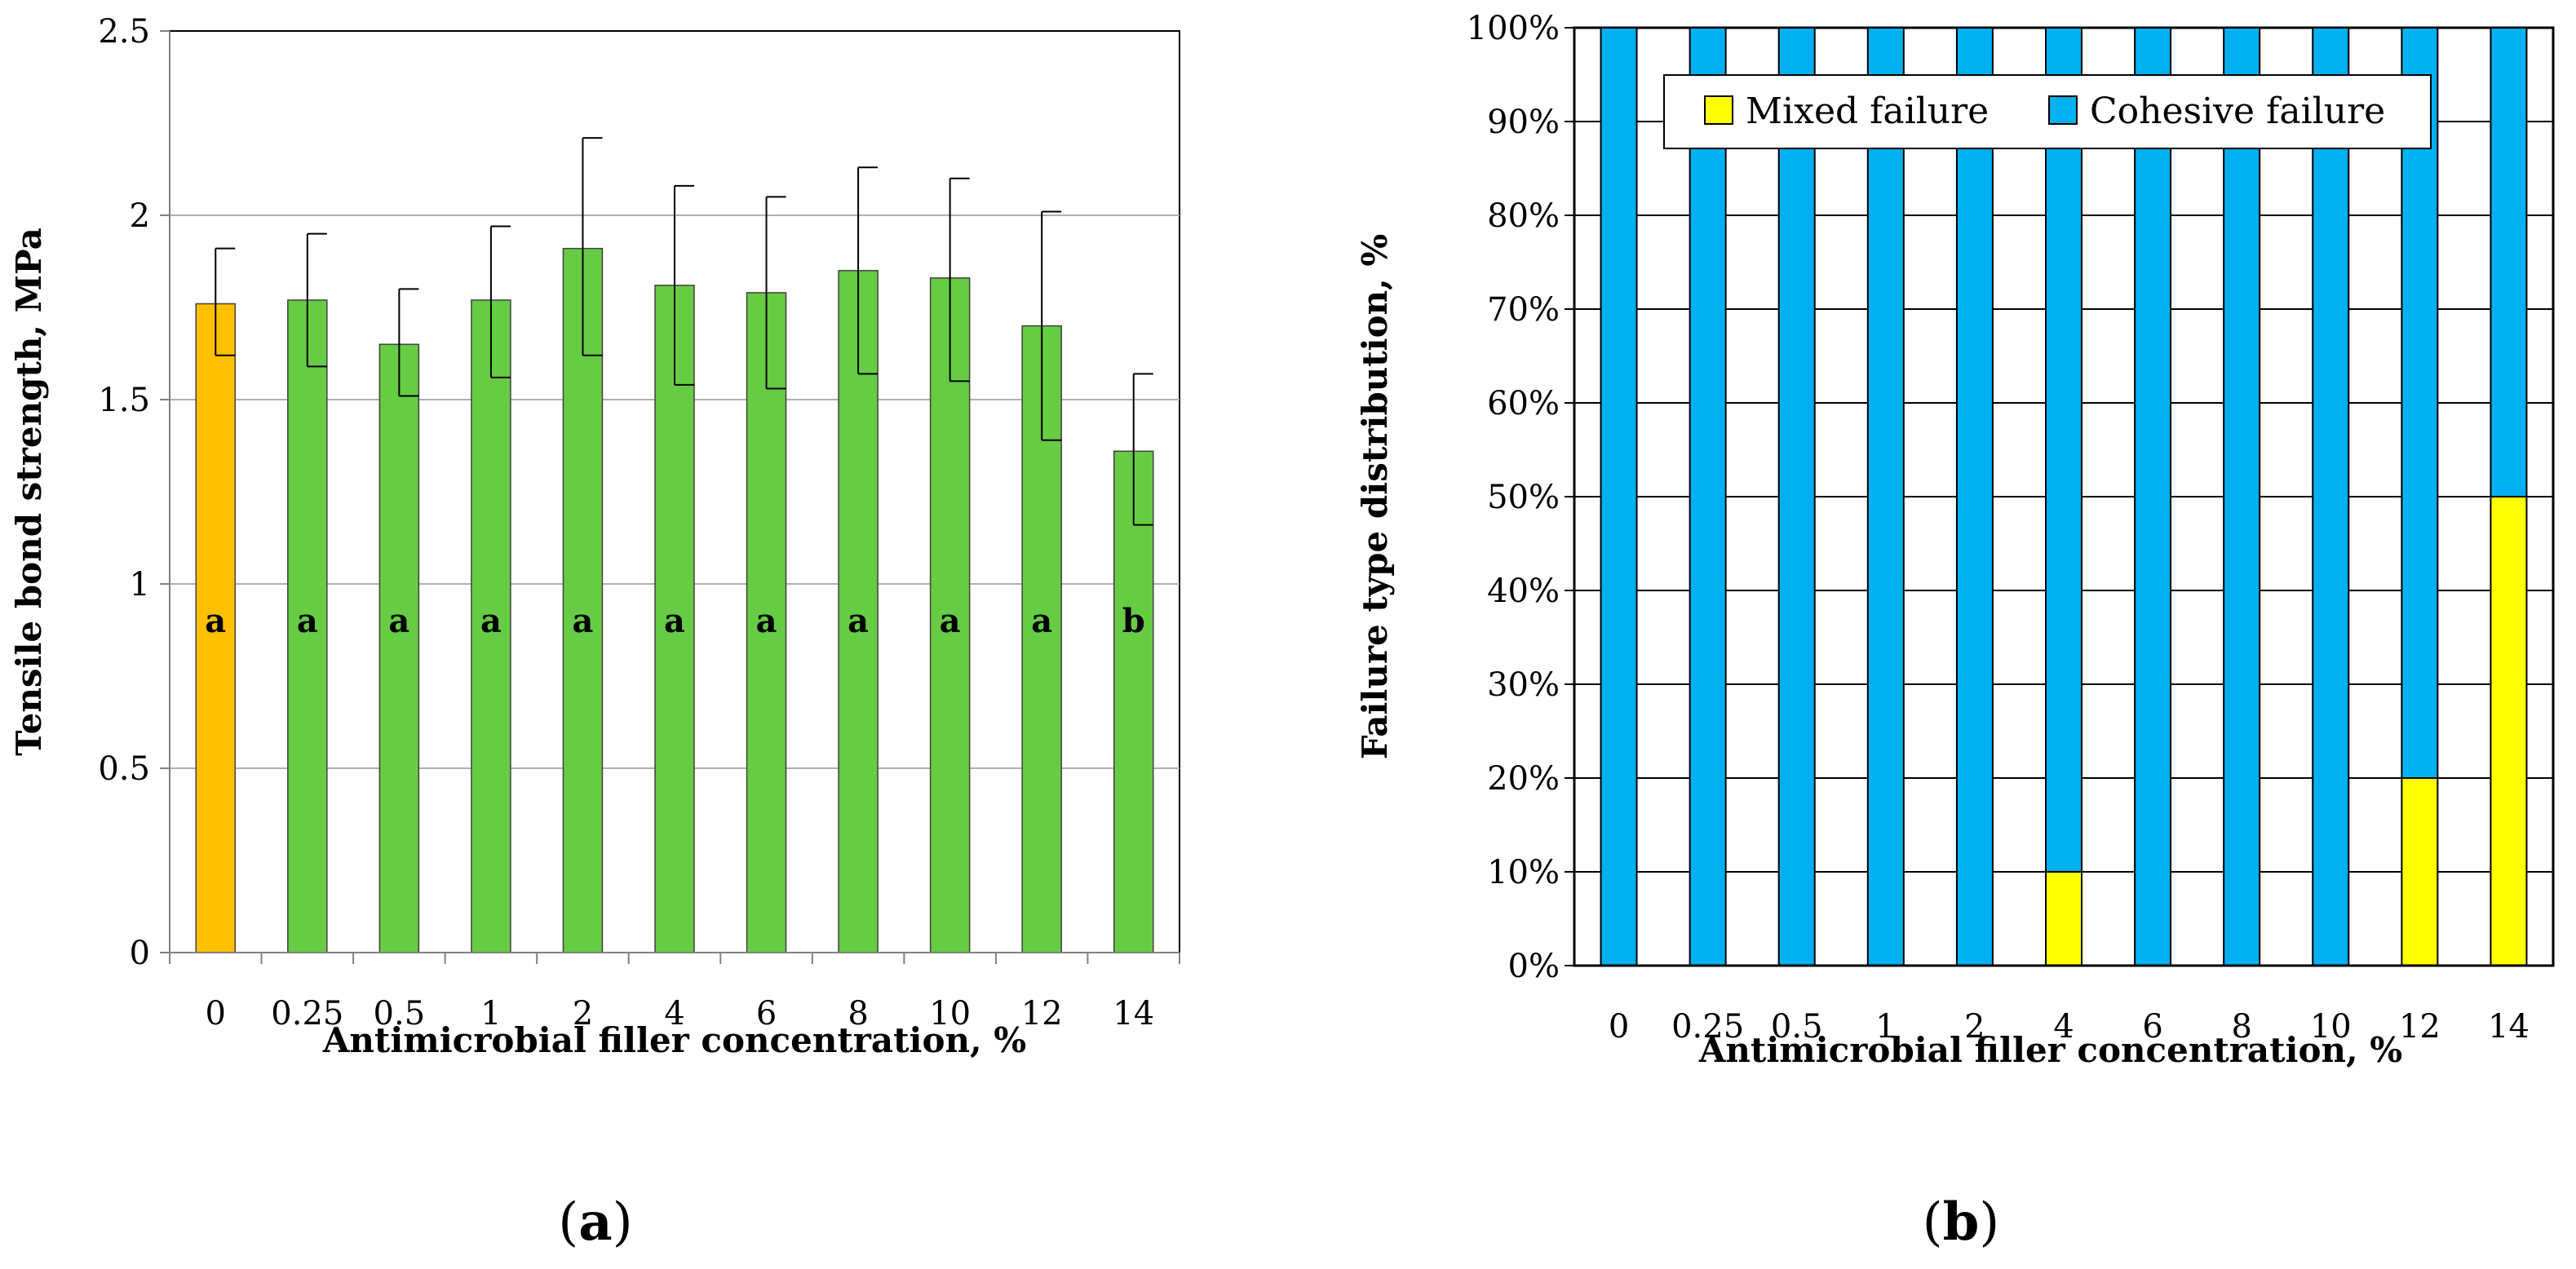 The height and width of the screenshot is (1269, 2576). What do you see at coordinates (950, 1013) in the screenshot?
I see `panel-a-x-tick-label: 10` at bounding box center [950, 1013].